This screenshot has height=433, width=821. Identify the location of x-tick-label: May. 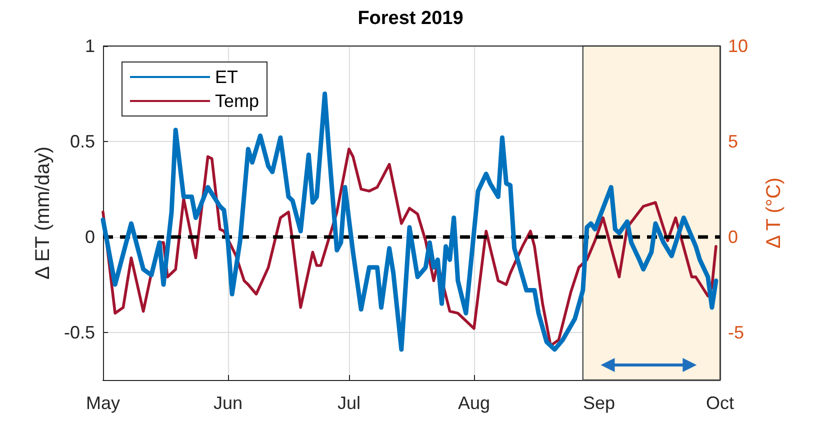
(103, 403).